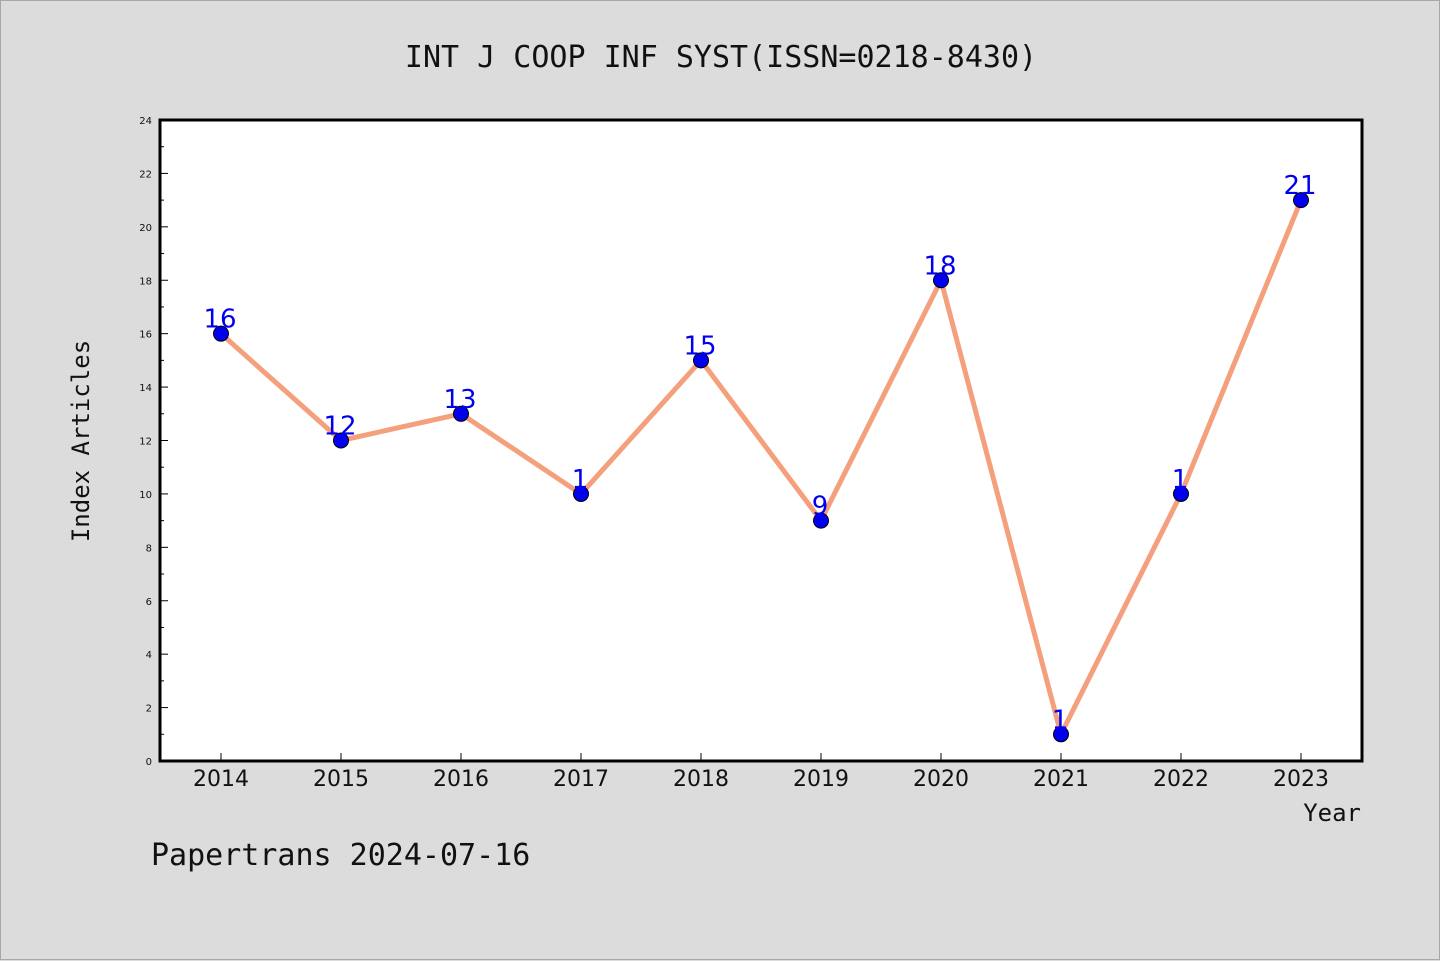 The image size is (1440, 961). What do you see at coordinates (81, 441) in the screenshot?
I see `y-axis-title: Index Articles` at bounding box center [81, 441].